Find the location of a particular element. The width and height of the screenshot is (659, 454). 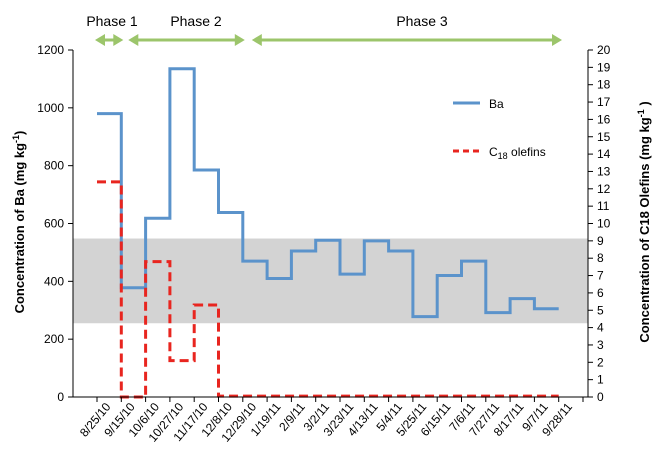

y-right-tick-label: 19 is located at coordinates (604, 67).